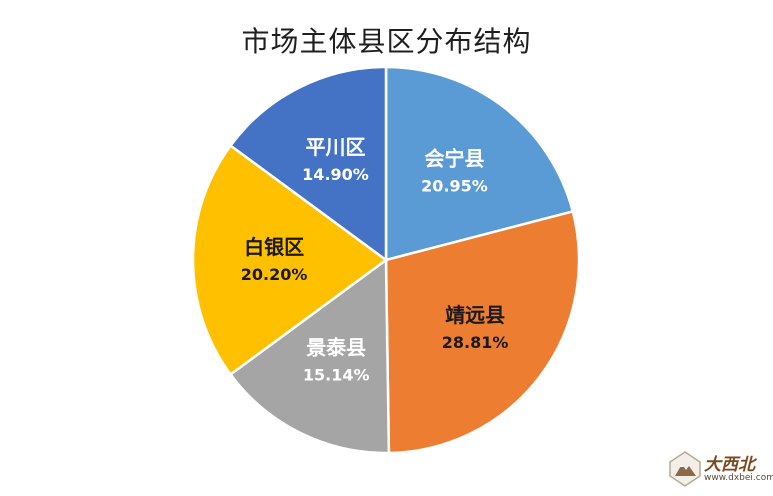  Describe the element at coordinates (729, 465) in the screenshot. I see `watermark-brand: 大西北` at that location.